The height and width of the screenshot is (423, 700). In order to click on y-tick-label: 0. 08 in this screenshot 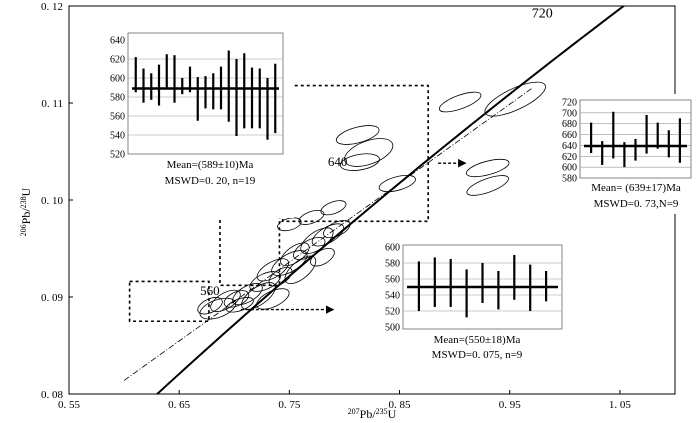, I will do `click(52, 395)`.